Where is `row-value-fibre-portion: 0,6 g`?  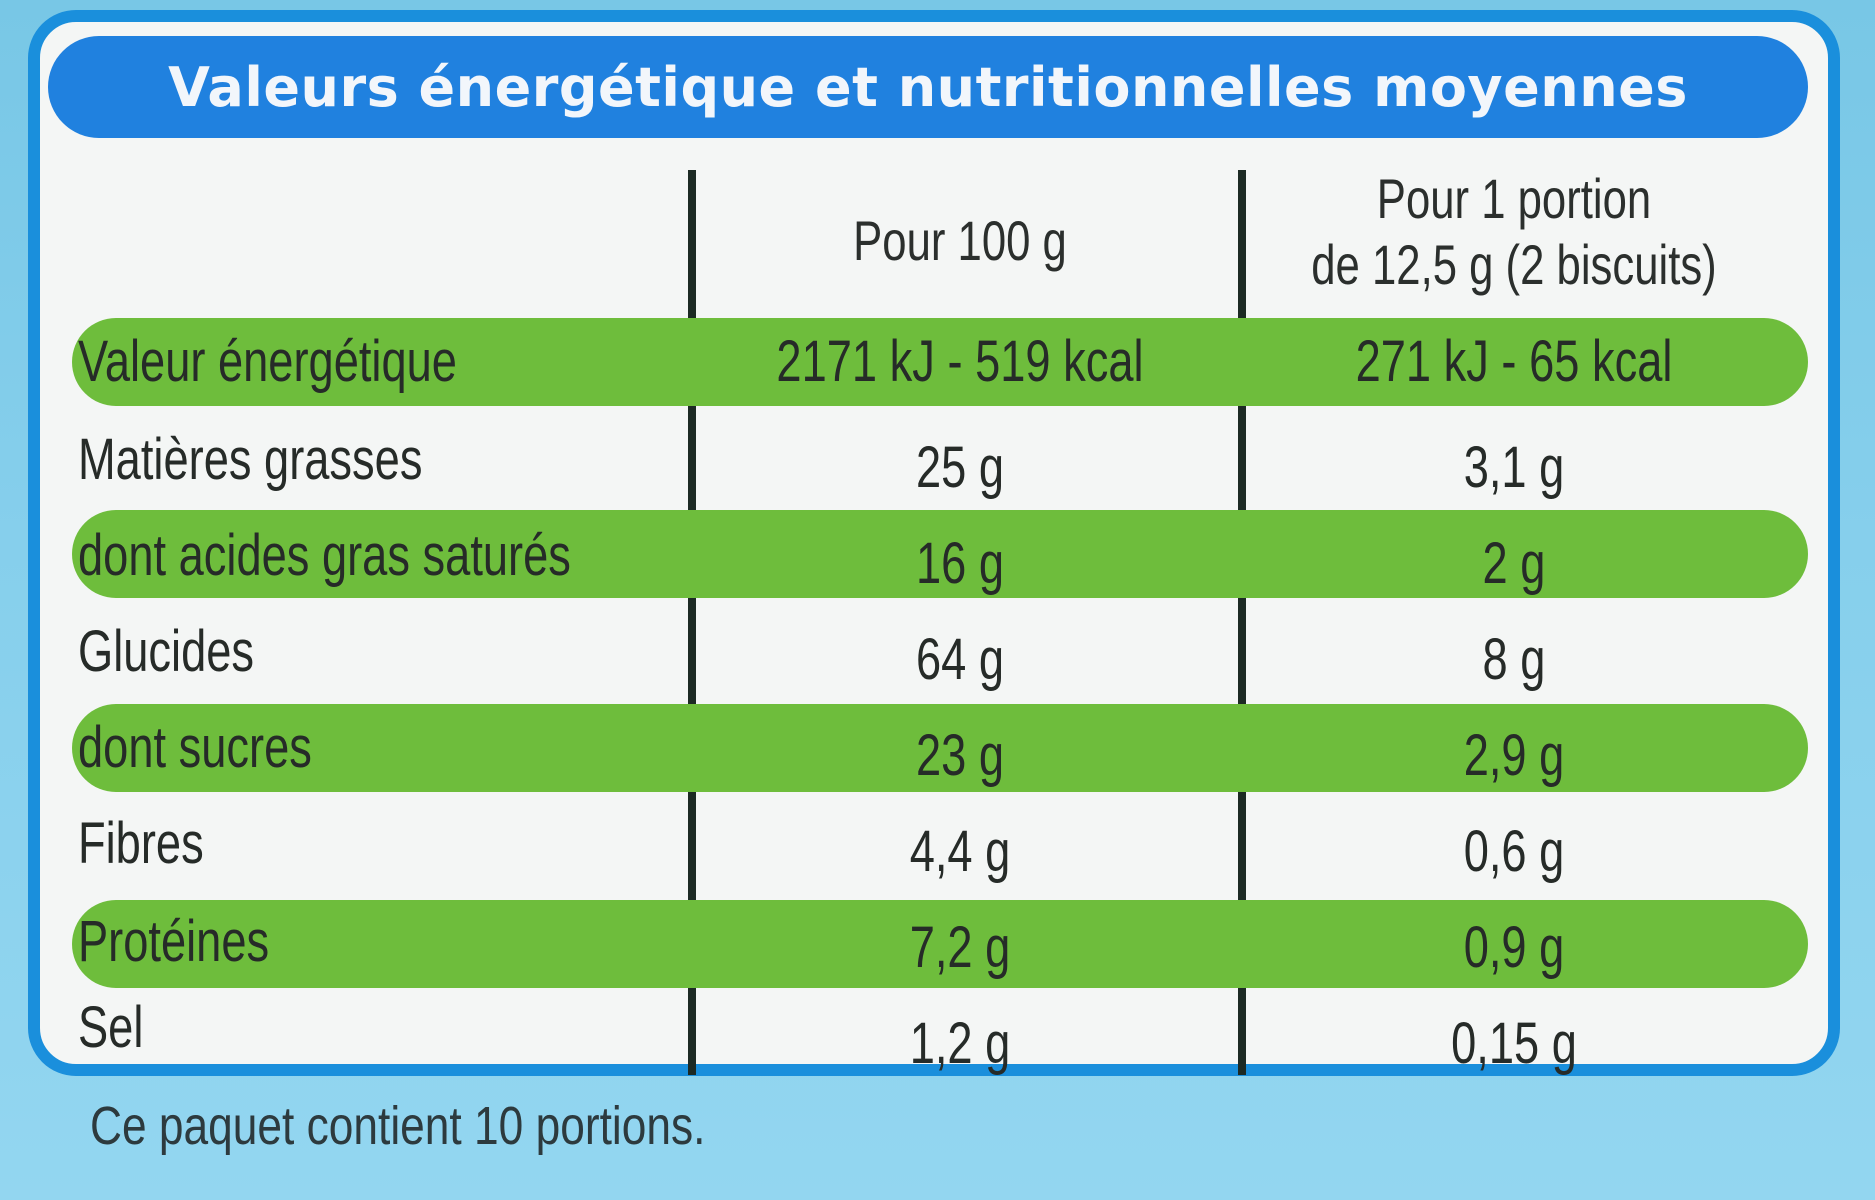 row-value-fibre-portion: 0,6 g is located at coordinates (1514, 851).